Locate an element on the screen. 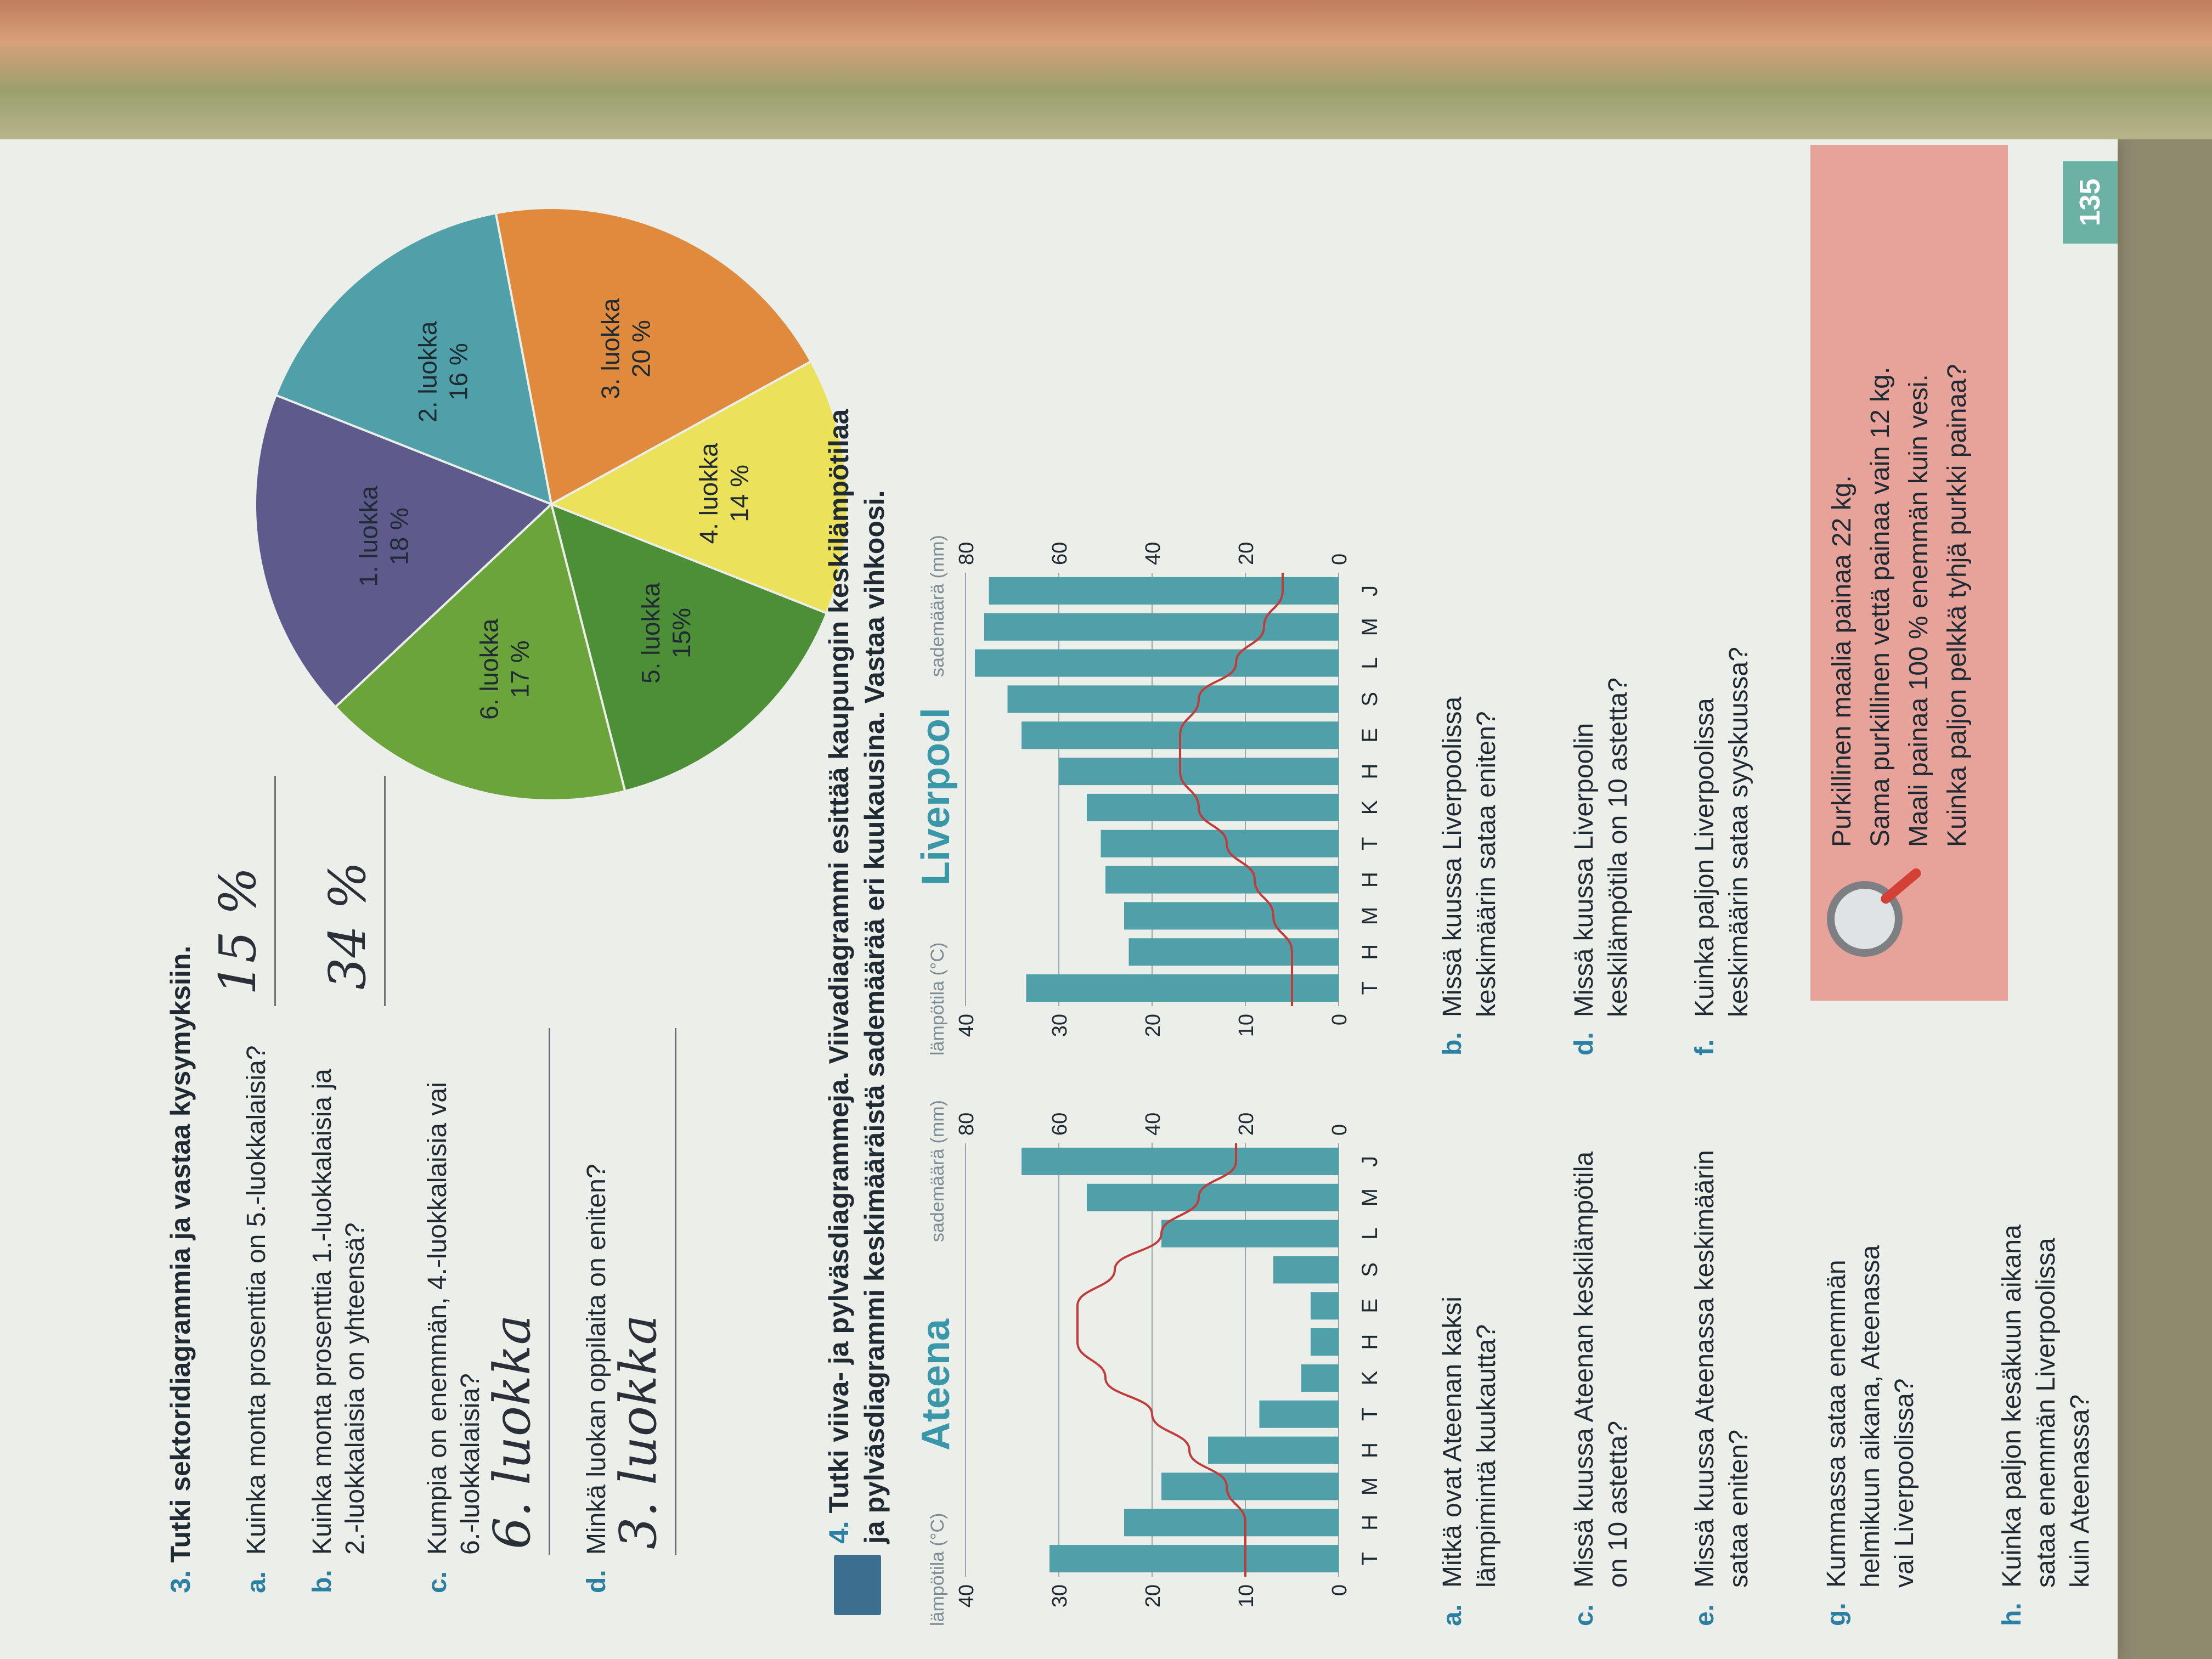 This screenshot has height=1659, width=2212. question-letter: h. is located at coordinates (2012, 1614).